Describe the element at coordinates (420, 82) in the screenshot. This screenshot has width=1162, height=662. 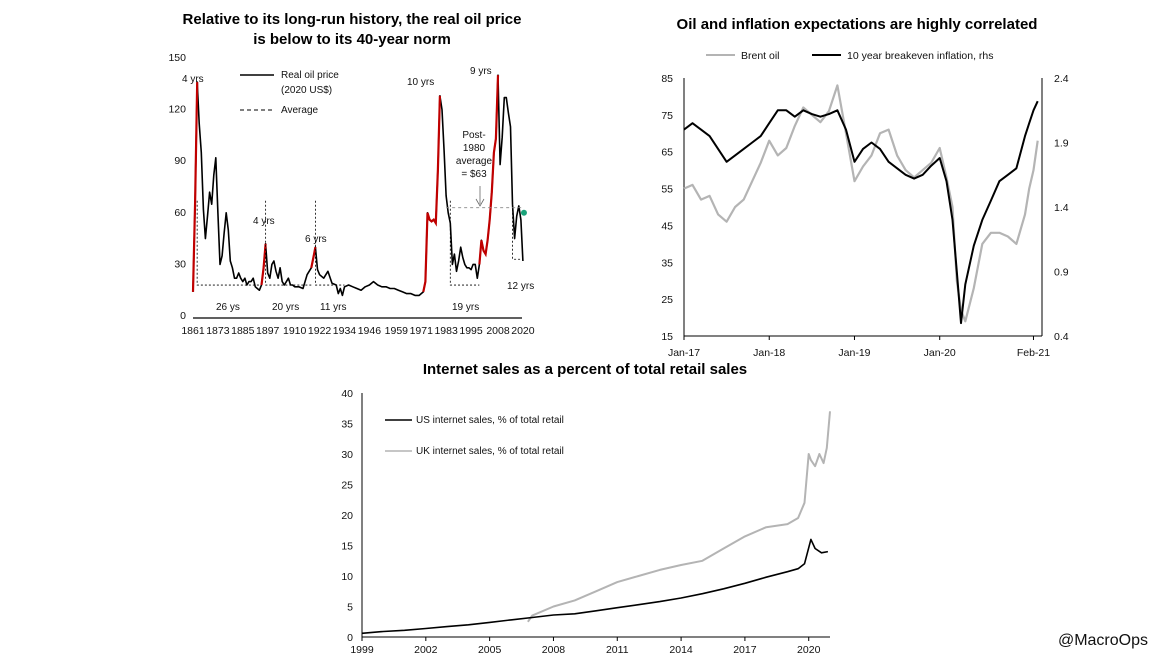
I see `oil-peak-label-4: 10 yrs` at that location.